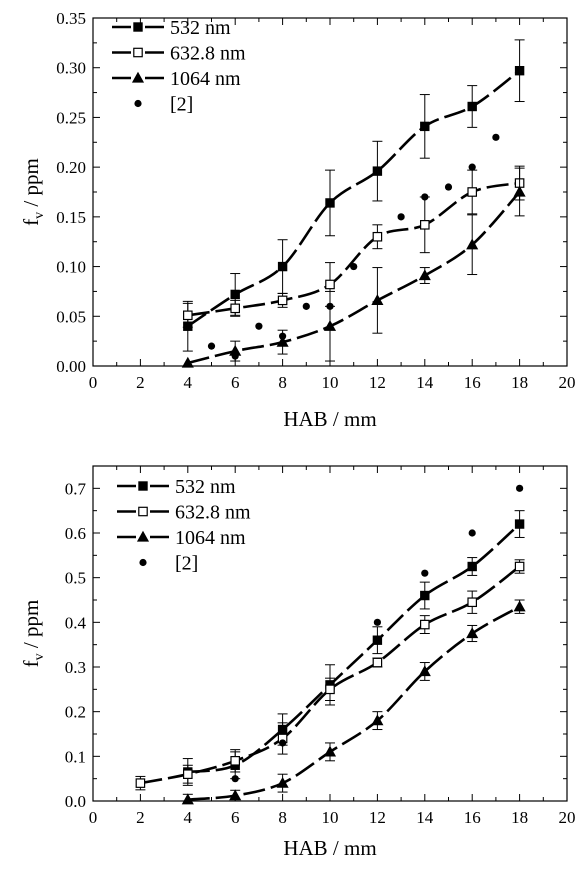 The height and width of the screenshot is (874, 581). What do you see at coordinates (519, 817) in the screenshot?
I see `x-tick-label: 18` at bounding box center [519, 817].